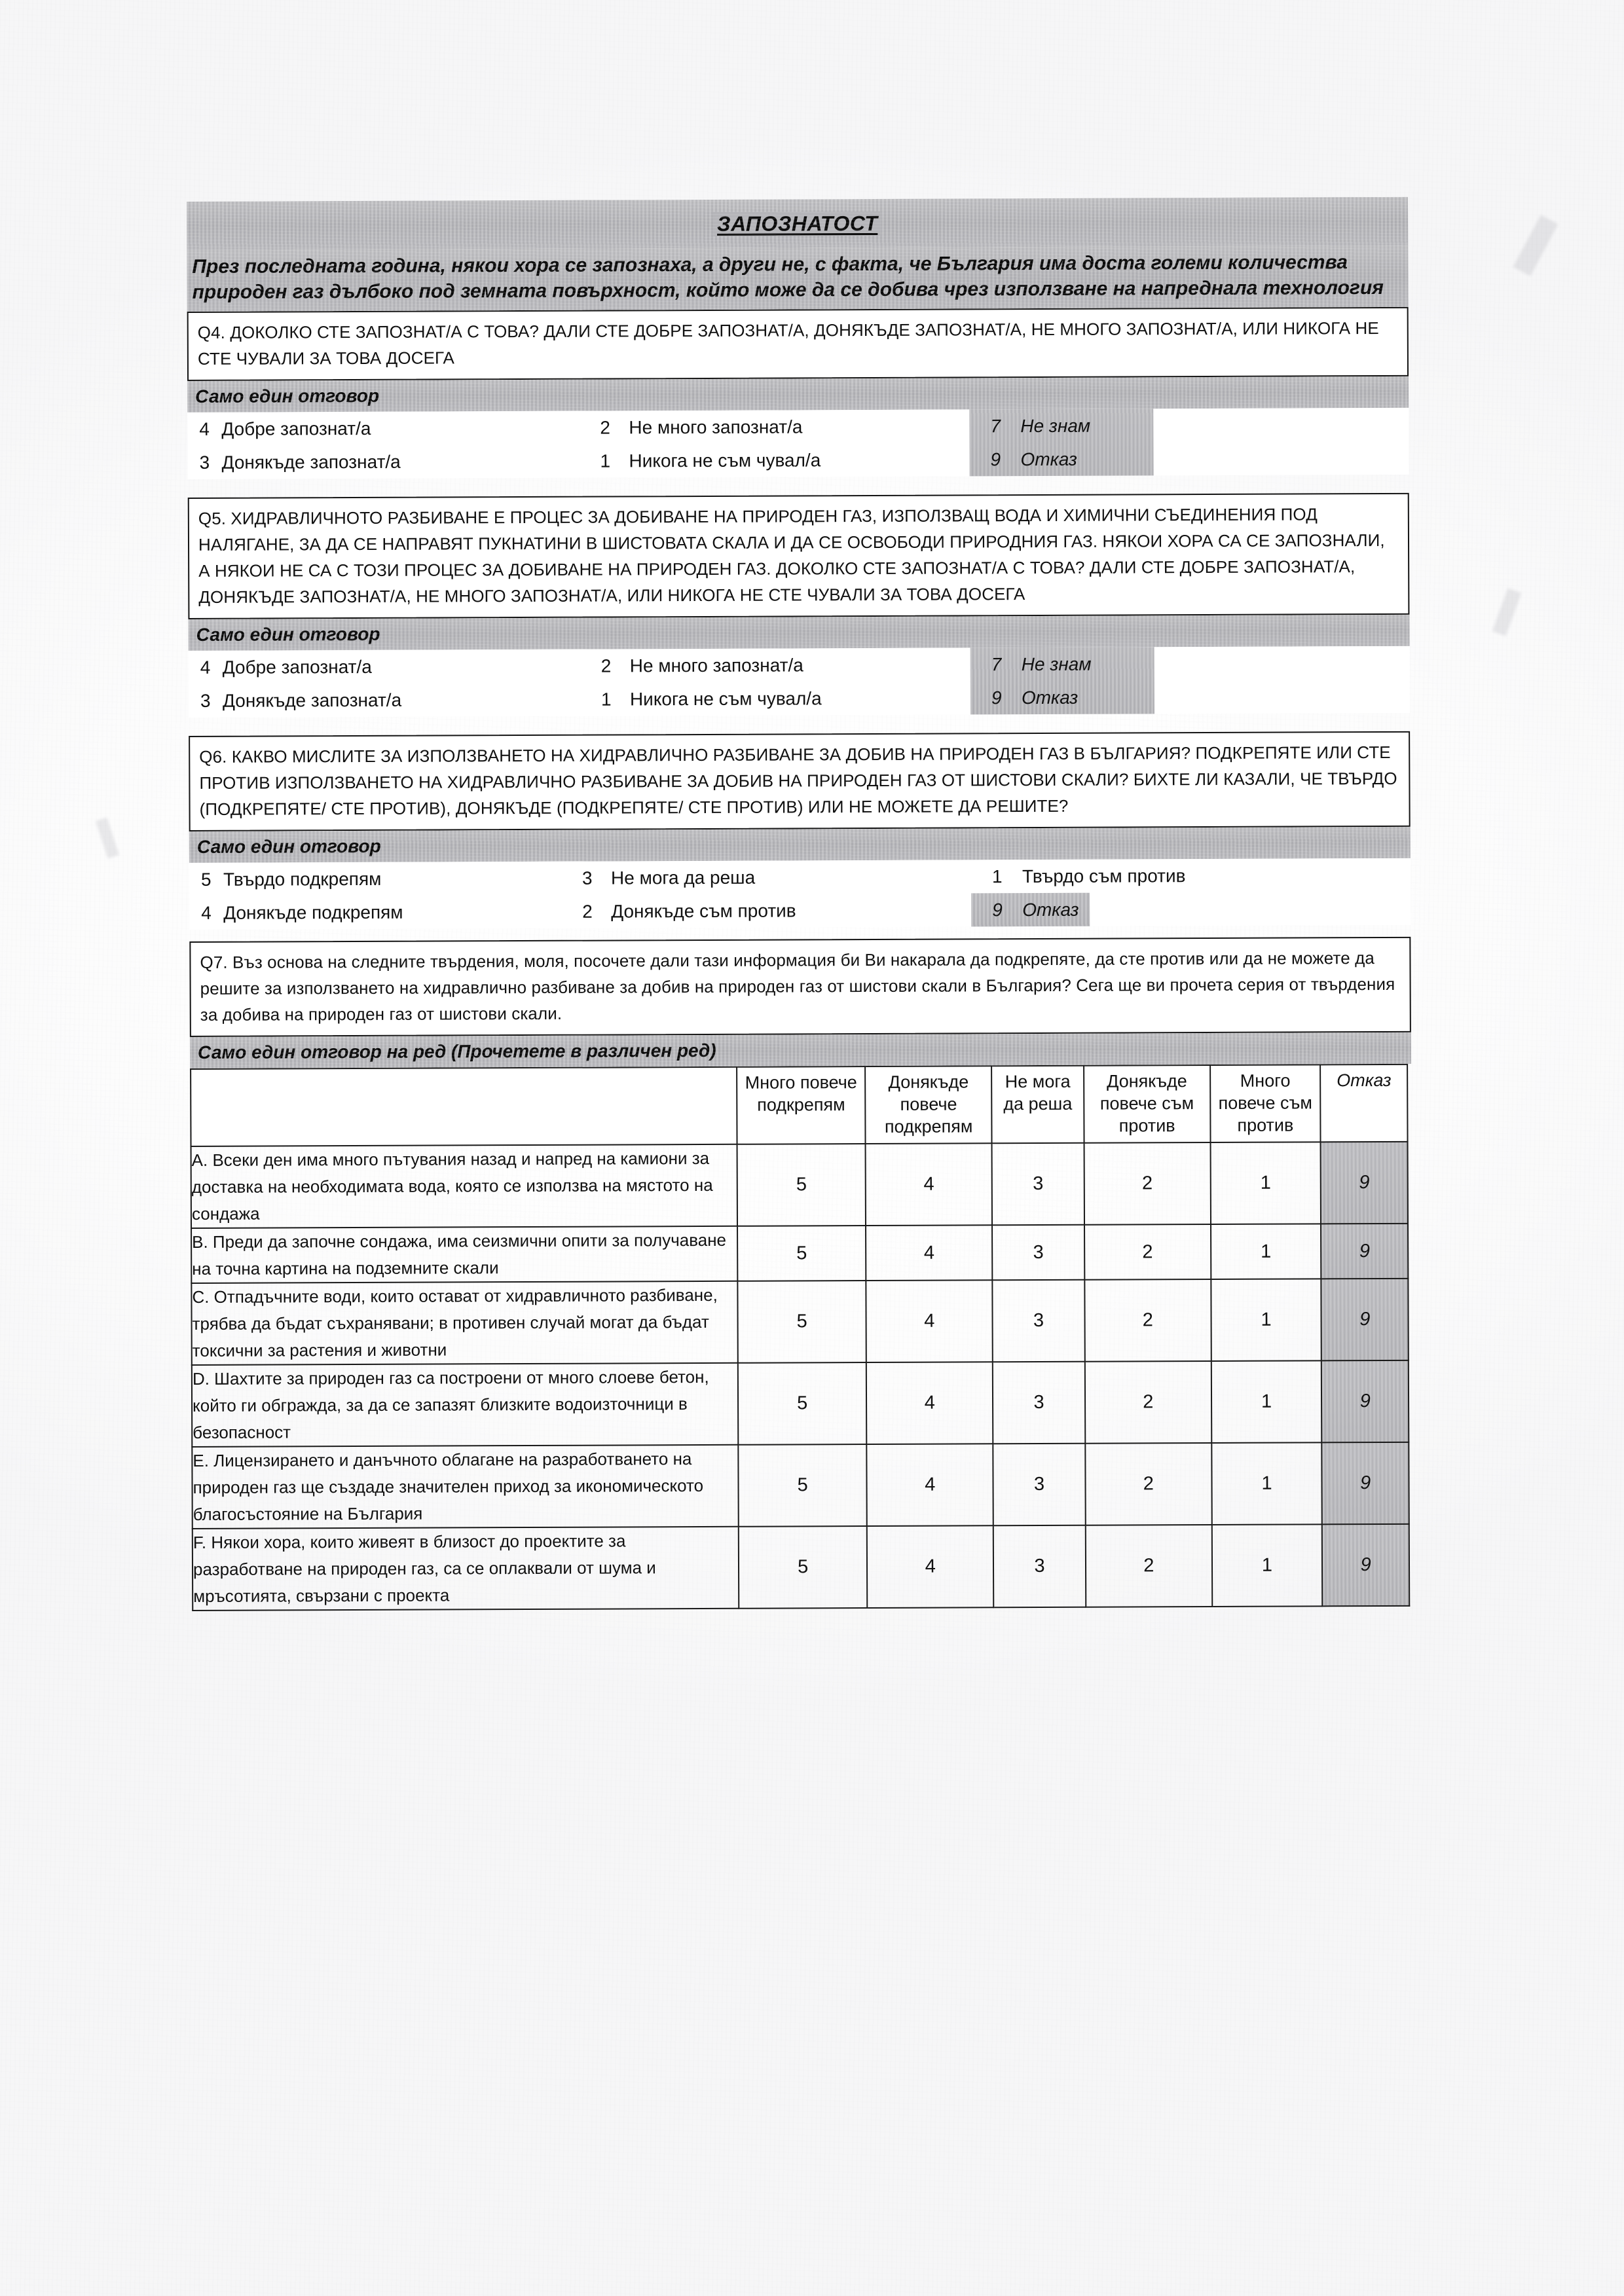 The image size is (1624, 2296). I want to click on q5-option-code: 7, so click(996, 664).